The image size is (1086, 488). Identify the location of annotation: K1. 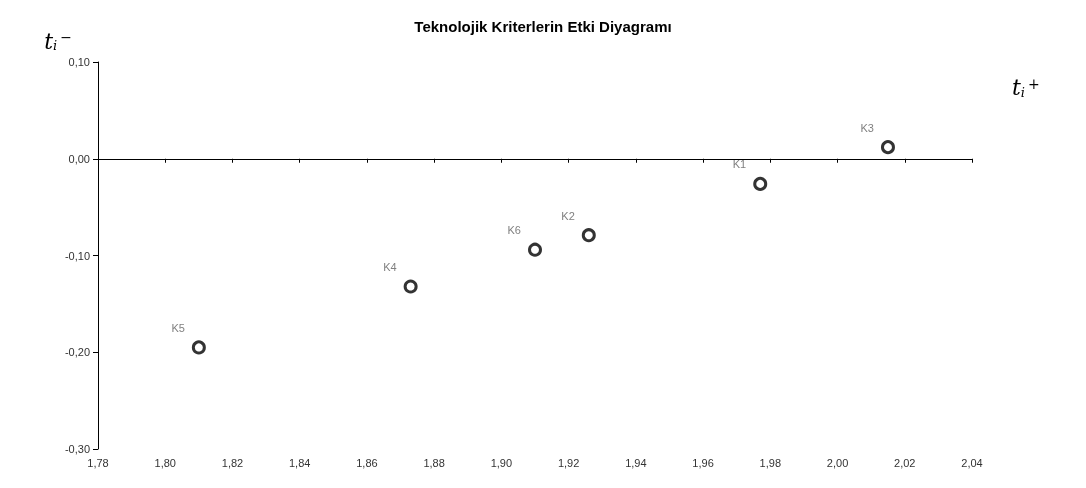
(739, 164).